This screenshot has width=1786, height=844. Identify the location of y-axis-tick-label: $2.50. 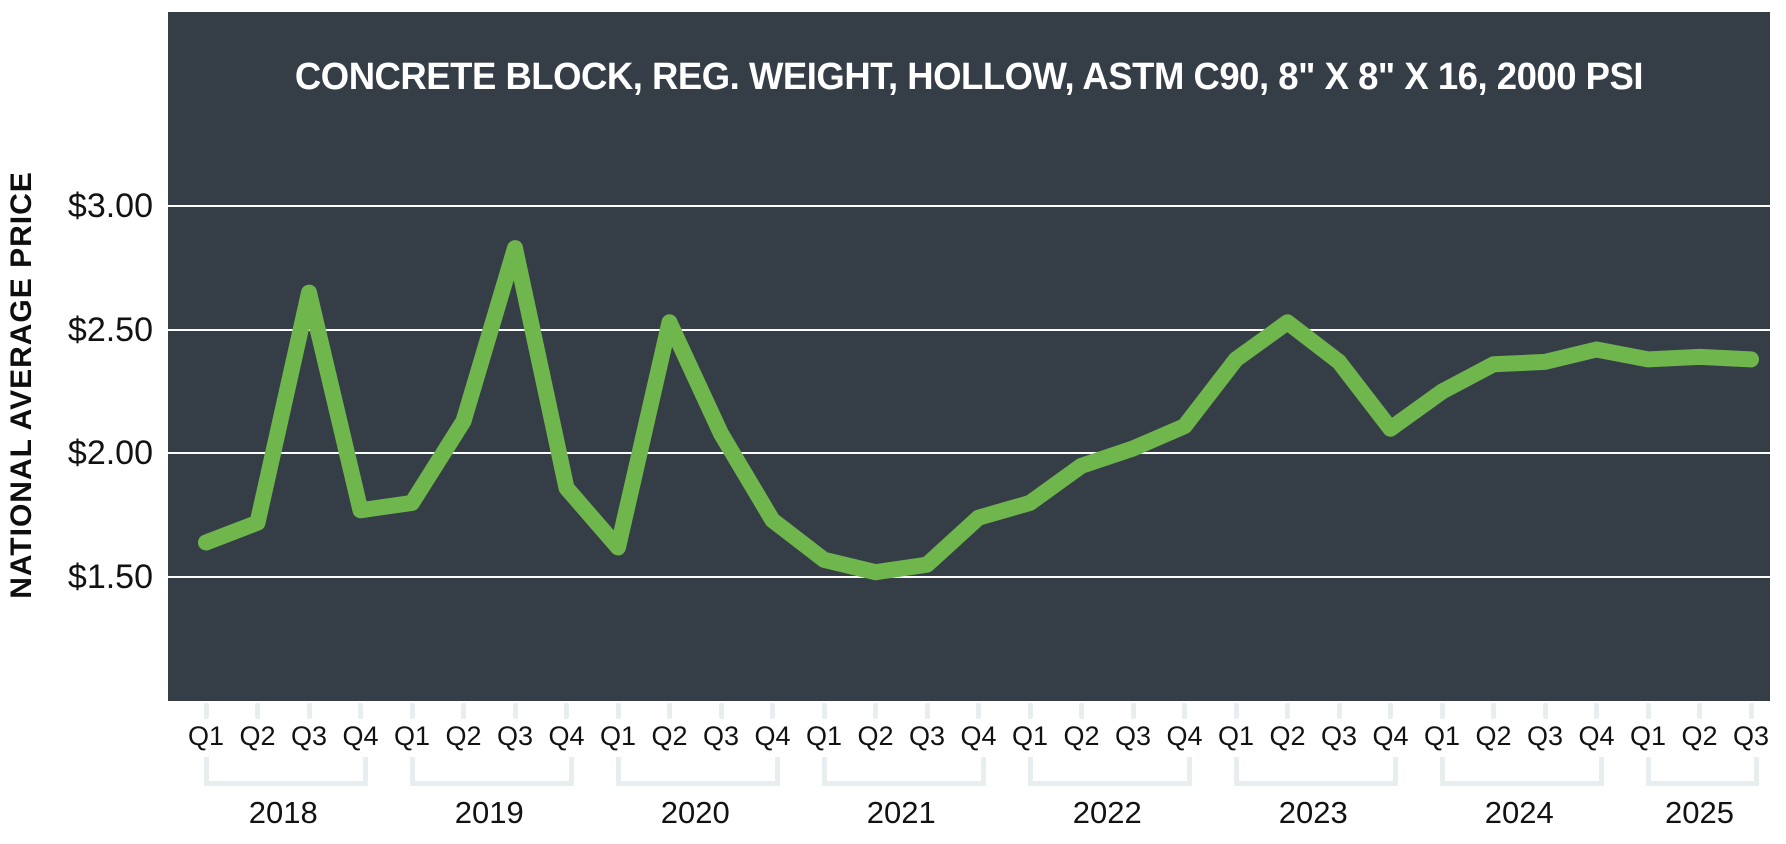
(110, 329).